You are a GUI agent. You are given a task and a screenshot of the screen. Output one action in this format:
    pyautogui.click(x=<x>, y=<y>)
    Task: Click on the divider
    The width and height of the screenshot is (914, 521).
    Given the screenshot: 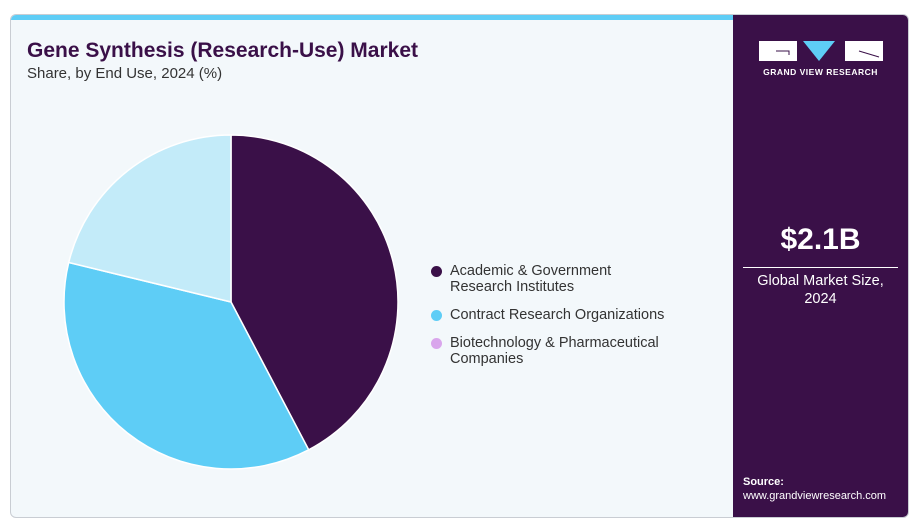 What is the action you would take?
    pyautogui.click(x=820, y=267)
    